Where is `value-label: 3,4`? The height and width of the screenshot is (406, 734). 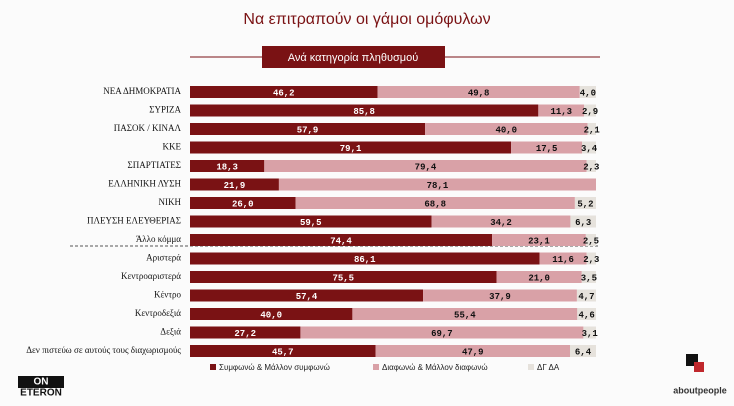
value-label: 3,4 is located at coordinates (589, 149).